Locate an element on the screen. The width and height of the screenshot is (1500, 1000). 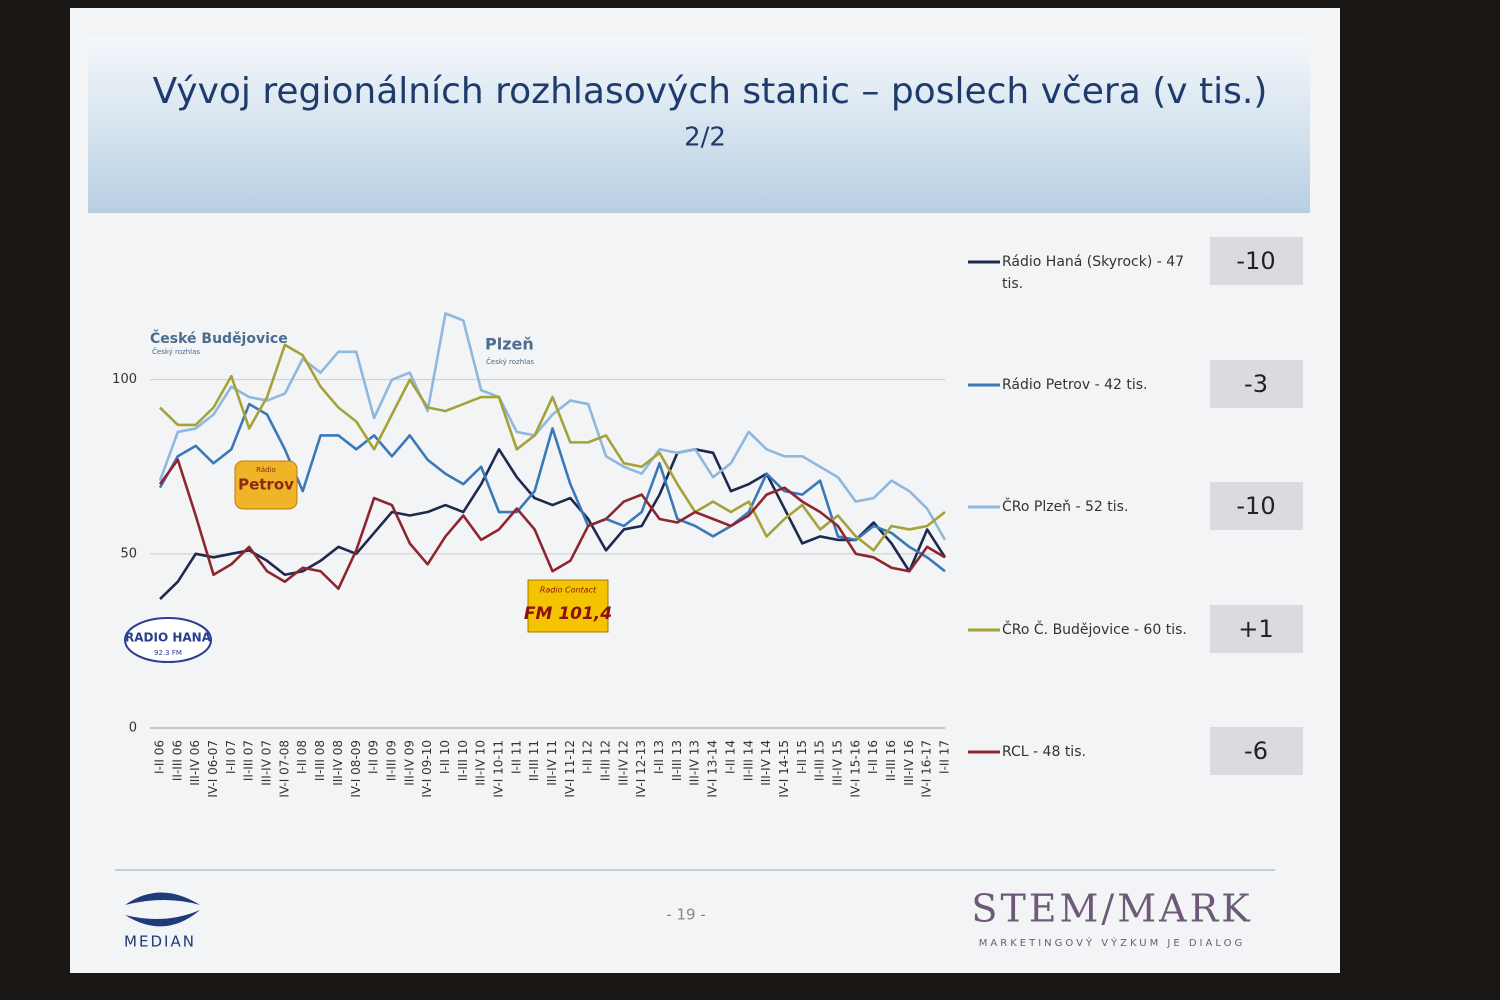
change-label: -6 is located at coordinates (1256, 751).